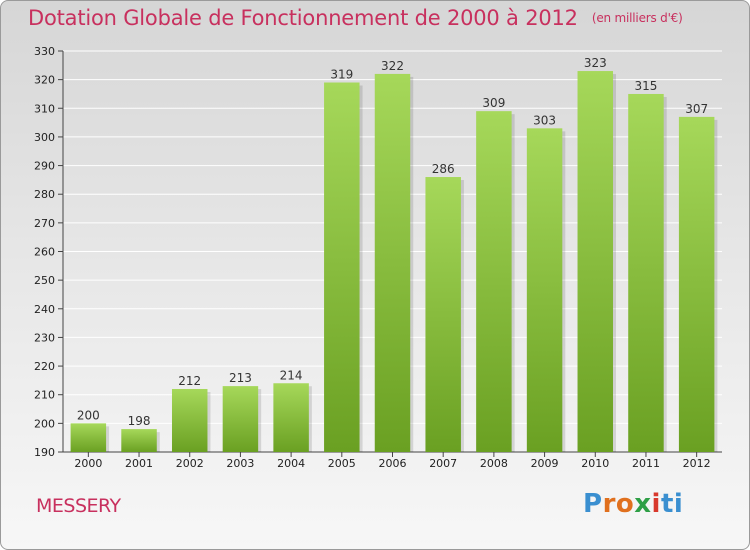 The image size is (750, 550). Describe the element at coordinates (190, 463) in the screenshot. I see `x-tick-label: 2002` at that location.